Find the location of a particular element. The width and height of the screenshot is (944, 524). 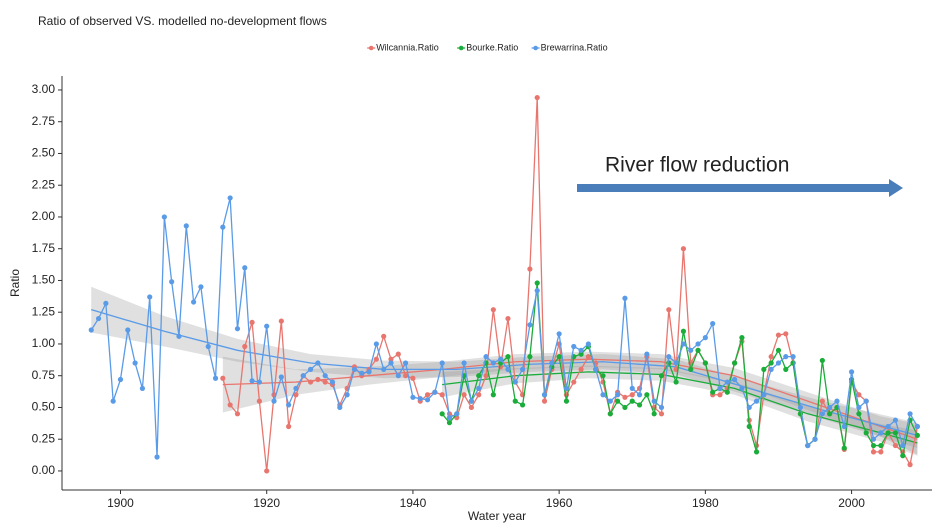

y-tick-label: 2.50 is located at coordinates (44, 153).